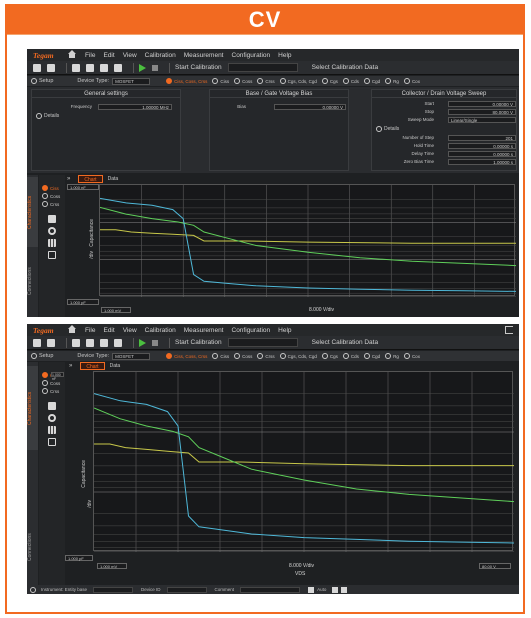  What do you see at coordinates (52, 430) in the screenshot?
I see `grid-icon` at bounding box center [52, 430].